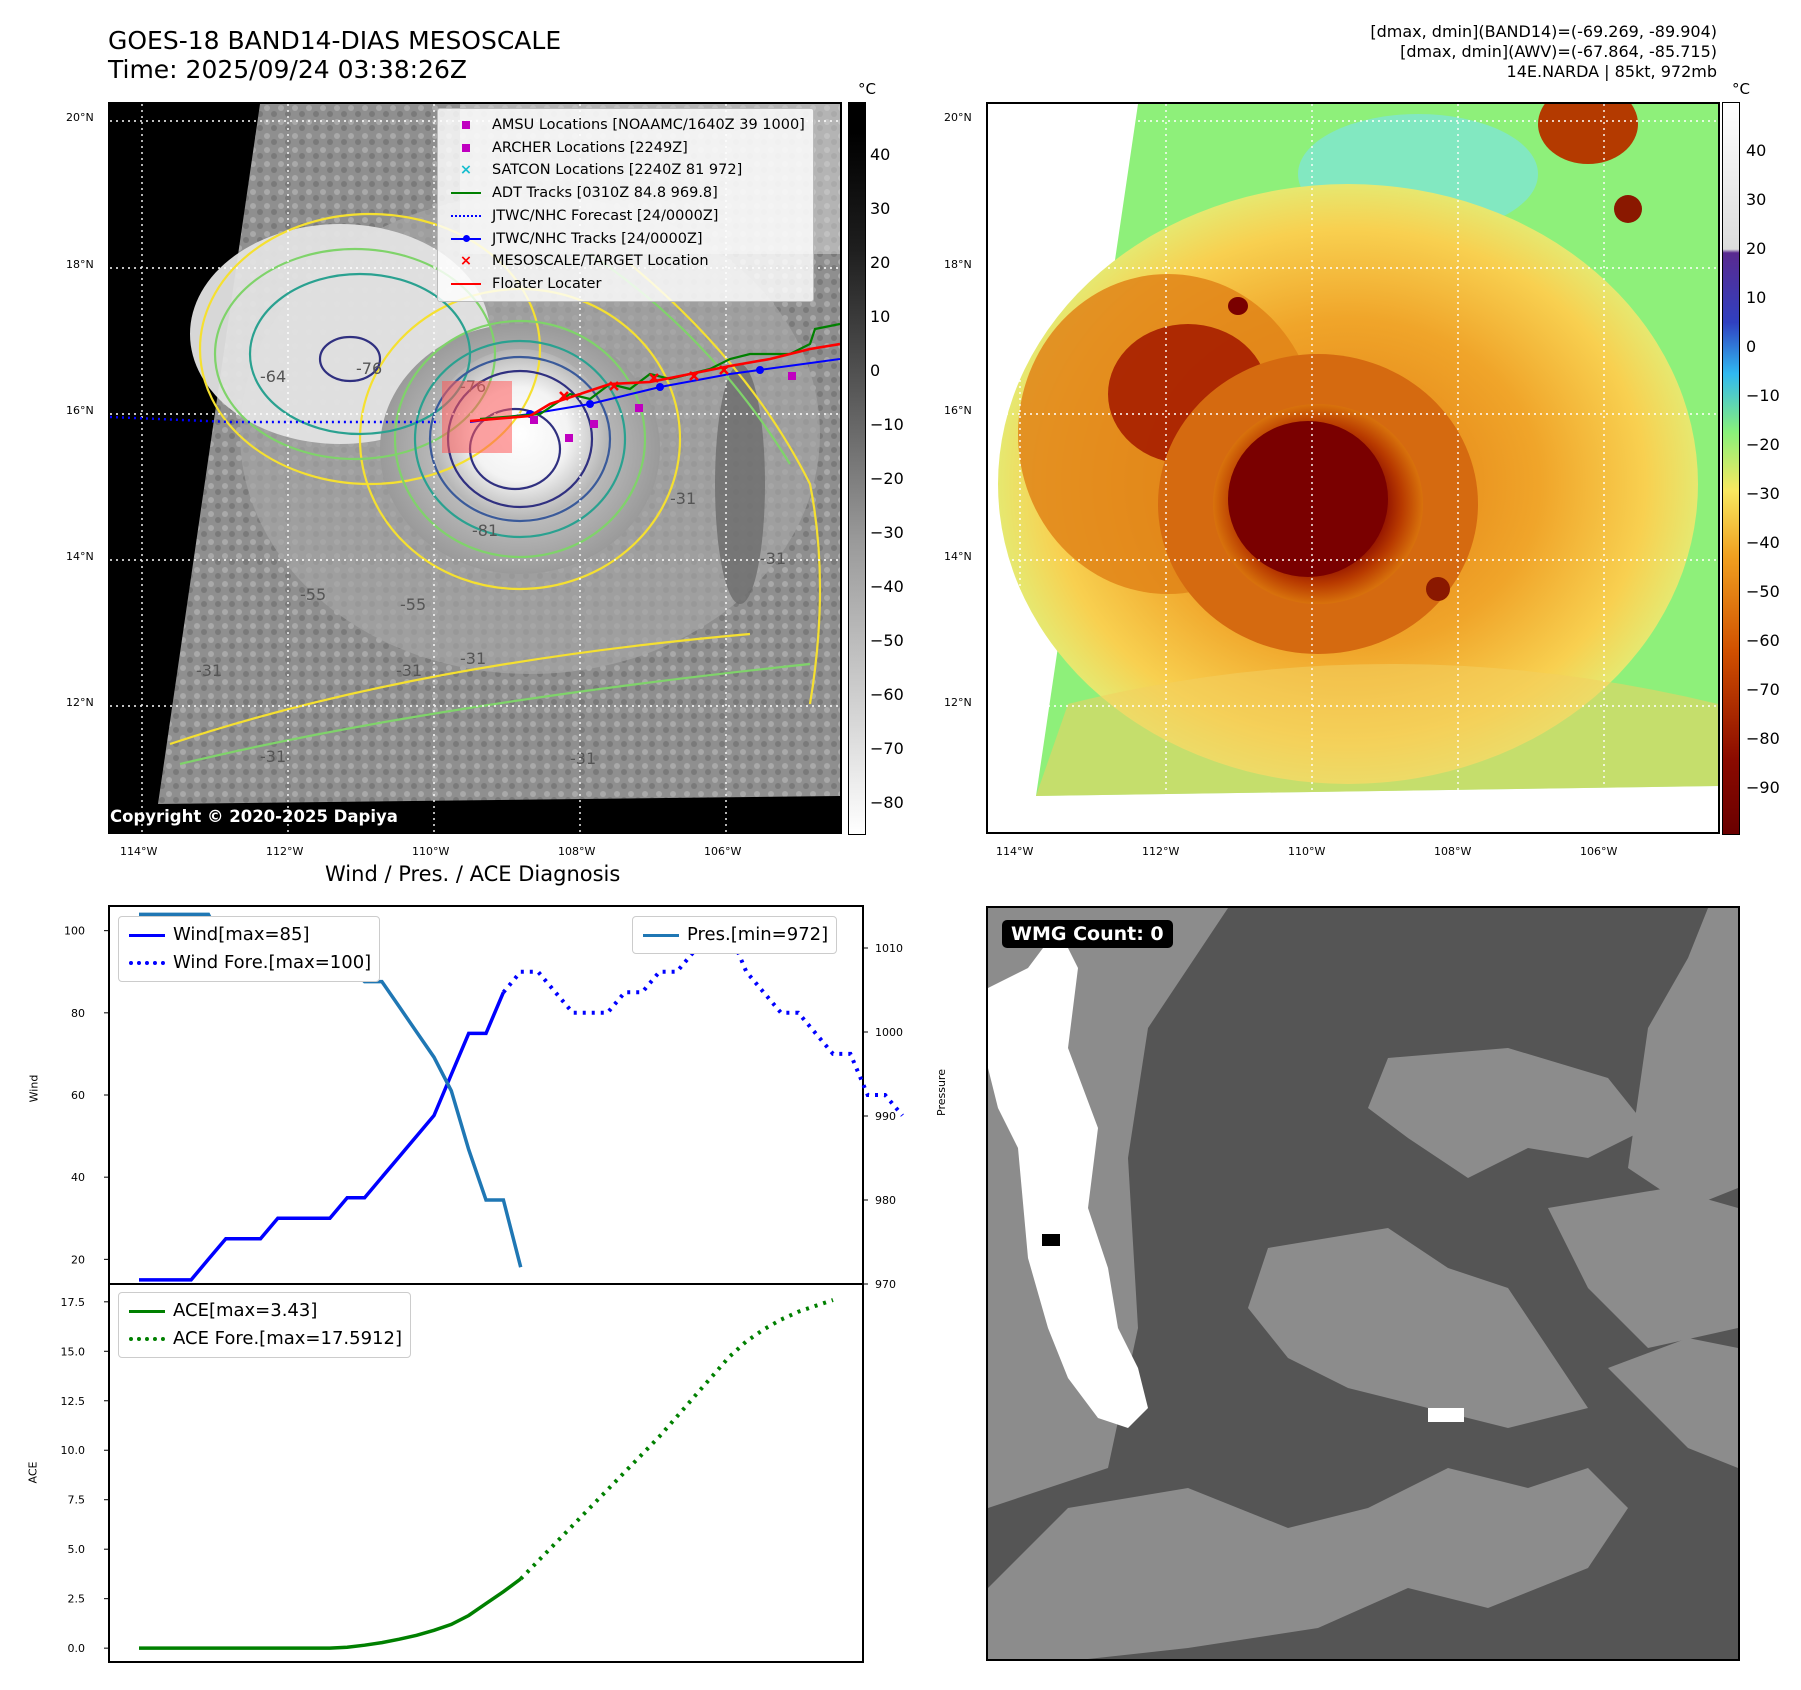 This screenshot has width=1801, height=1690. What do you see at coordinates (264, 1311) in the screenshot?
I see `legend-item: ACE[max=3.43]` at bounding box center [264, 1311].